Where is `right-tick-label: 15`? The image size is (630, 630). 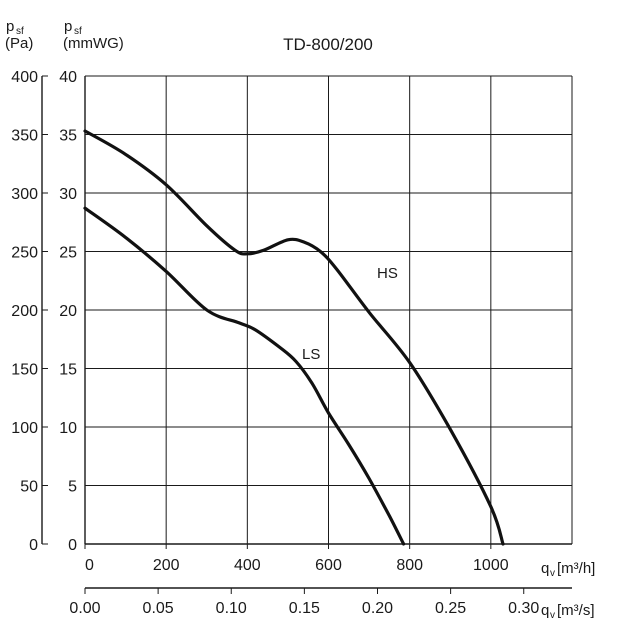
right-tick-label: 15 is located at coordinates (68, 370).